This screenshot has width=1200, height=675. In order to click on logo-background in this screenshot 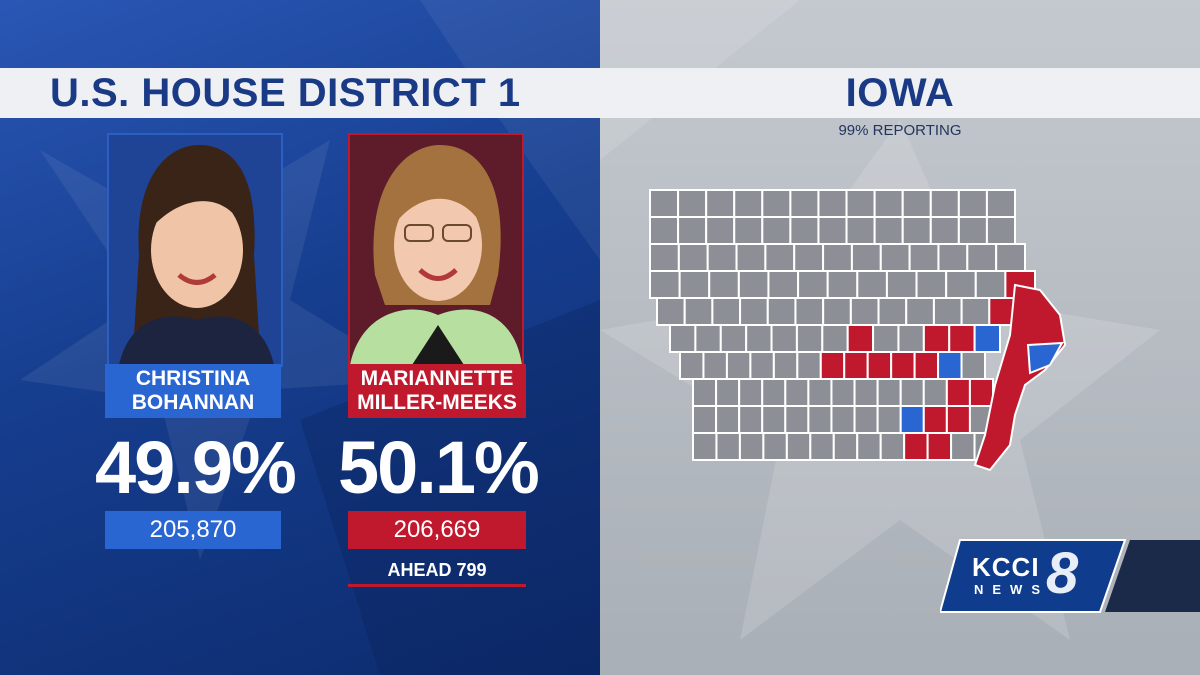, I will do `click(1069, 576)`.